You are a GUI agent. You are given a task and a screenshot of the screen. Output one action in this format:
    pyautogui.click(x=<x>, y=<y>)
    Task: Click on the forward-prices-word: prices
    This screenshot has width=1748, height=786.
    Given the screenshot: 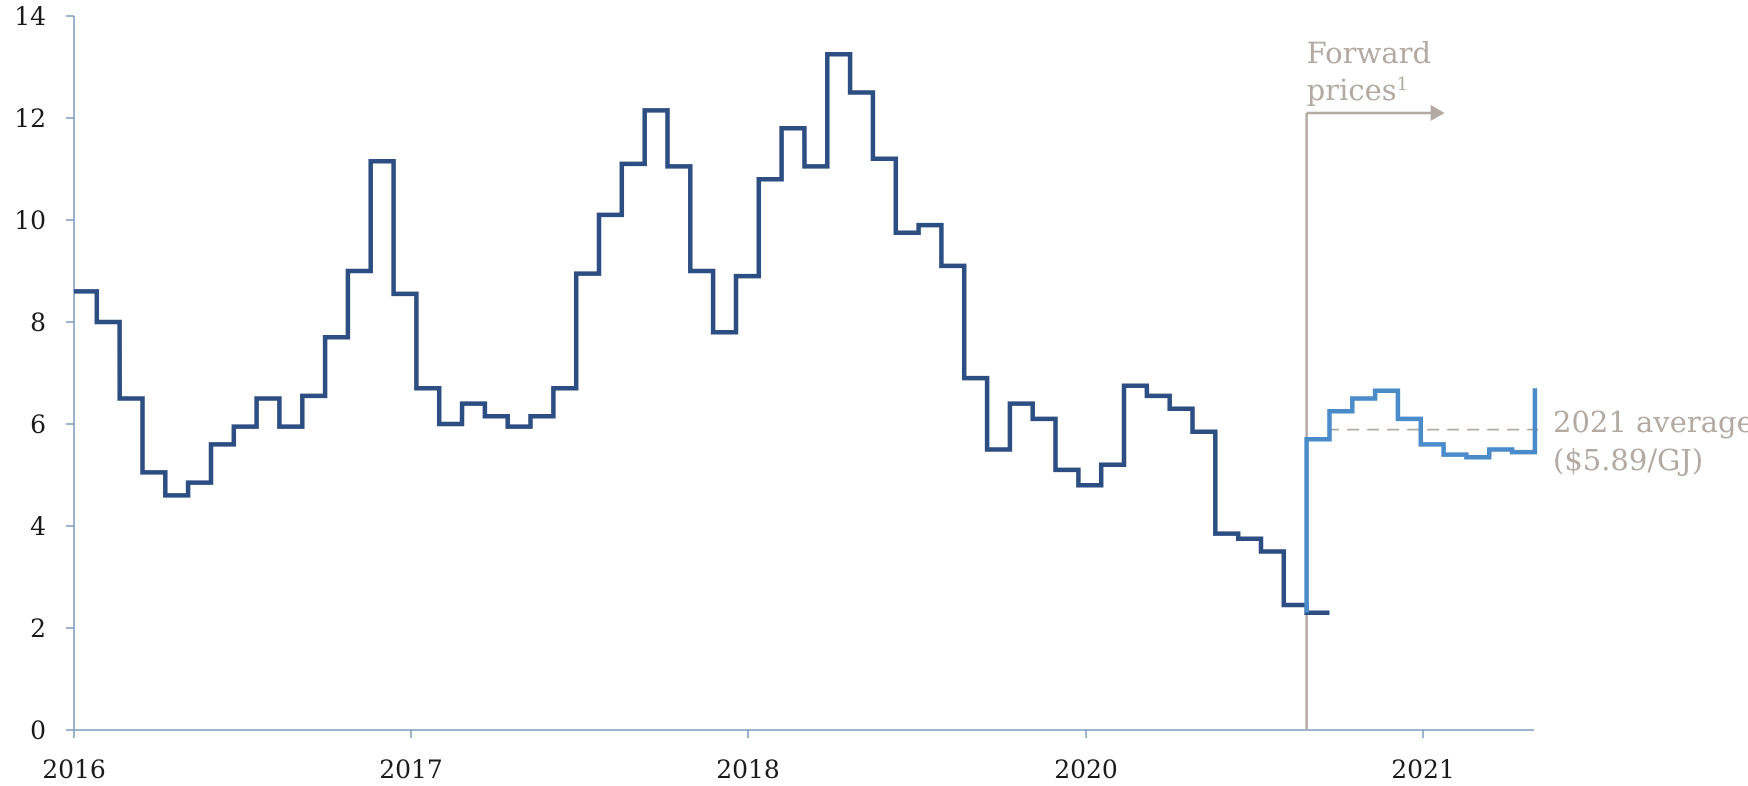 What is the action you would take?
    pyautogui.click(x=1352, y=90)
    